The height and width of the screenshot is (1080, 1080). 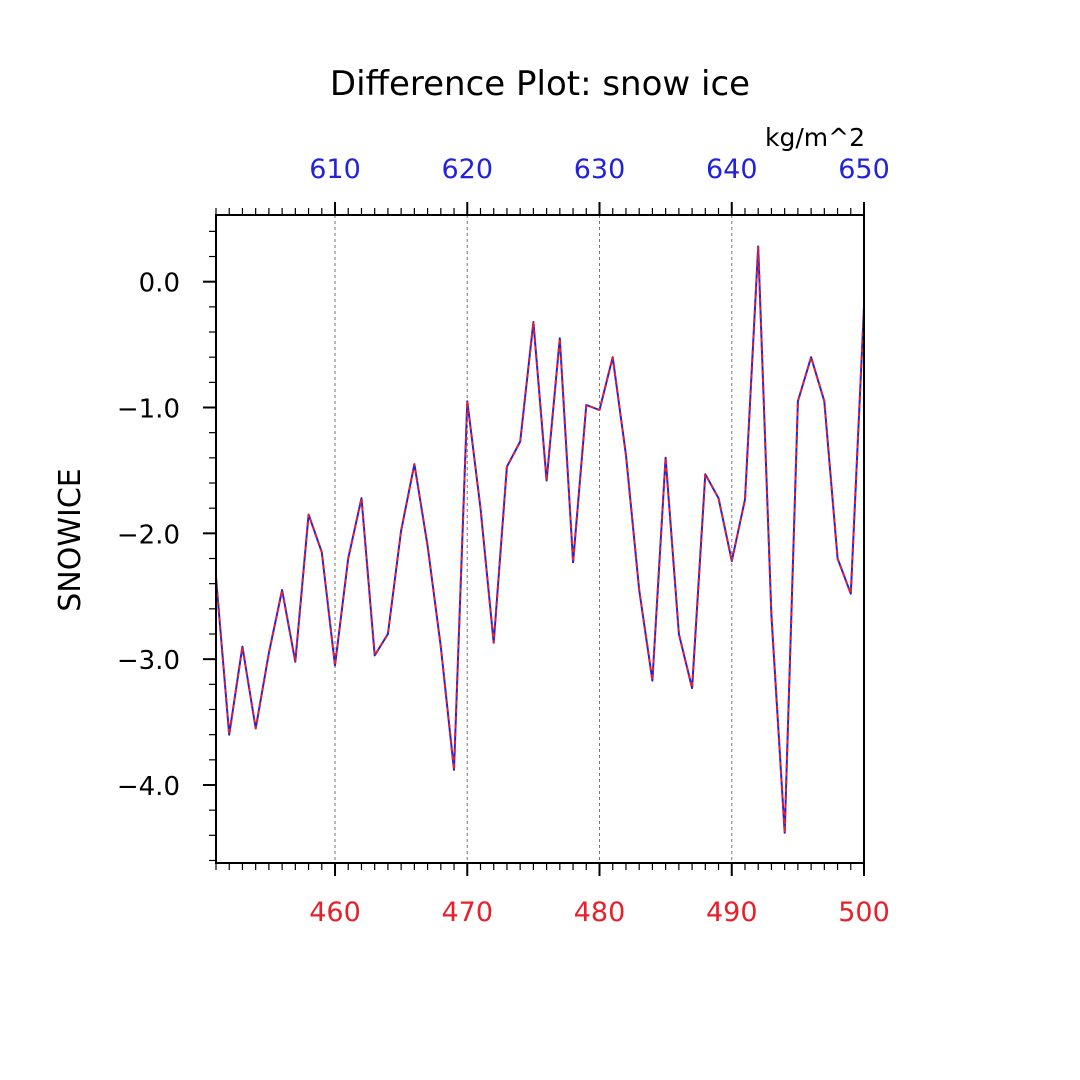 I want to click on x-top-tick-label: 630, so click(x=600, y=169).